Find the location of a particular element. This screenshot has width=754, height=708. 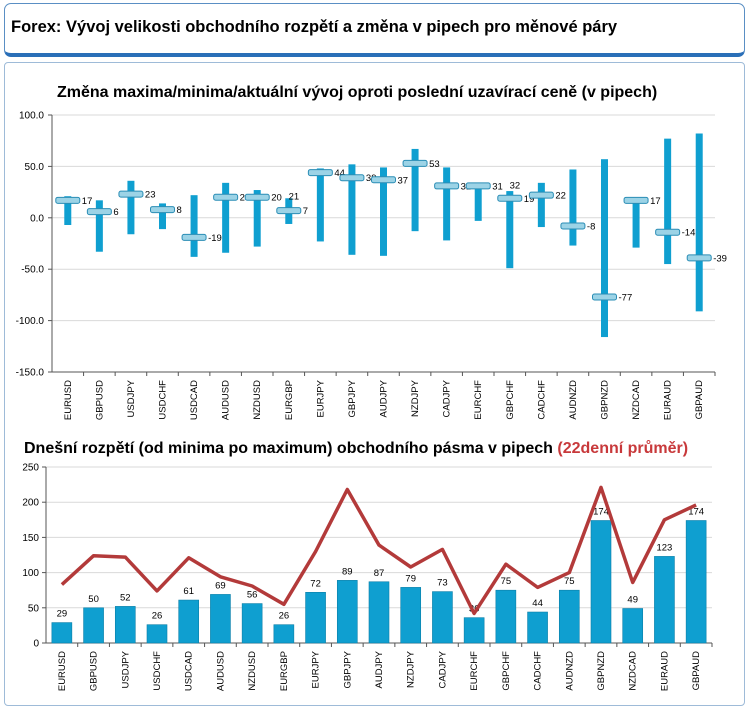

chart1-category-label: GBPAUD is located at coordinates (699, 400).